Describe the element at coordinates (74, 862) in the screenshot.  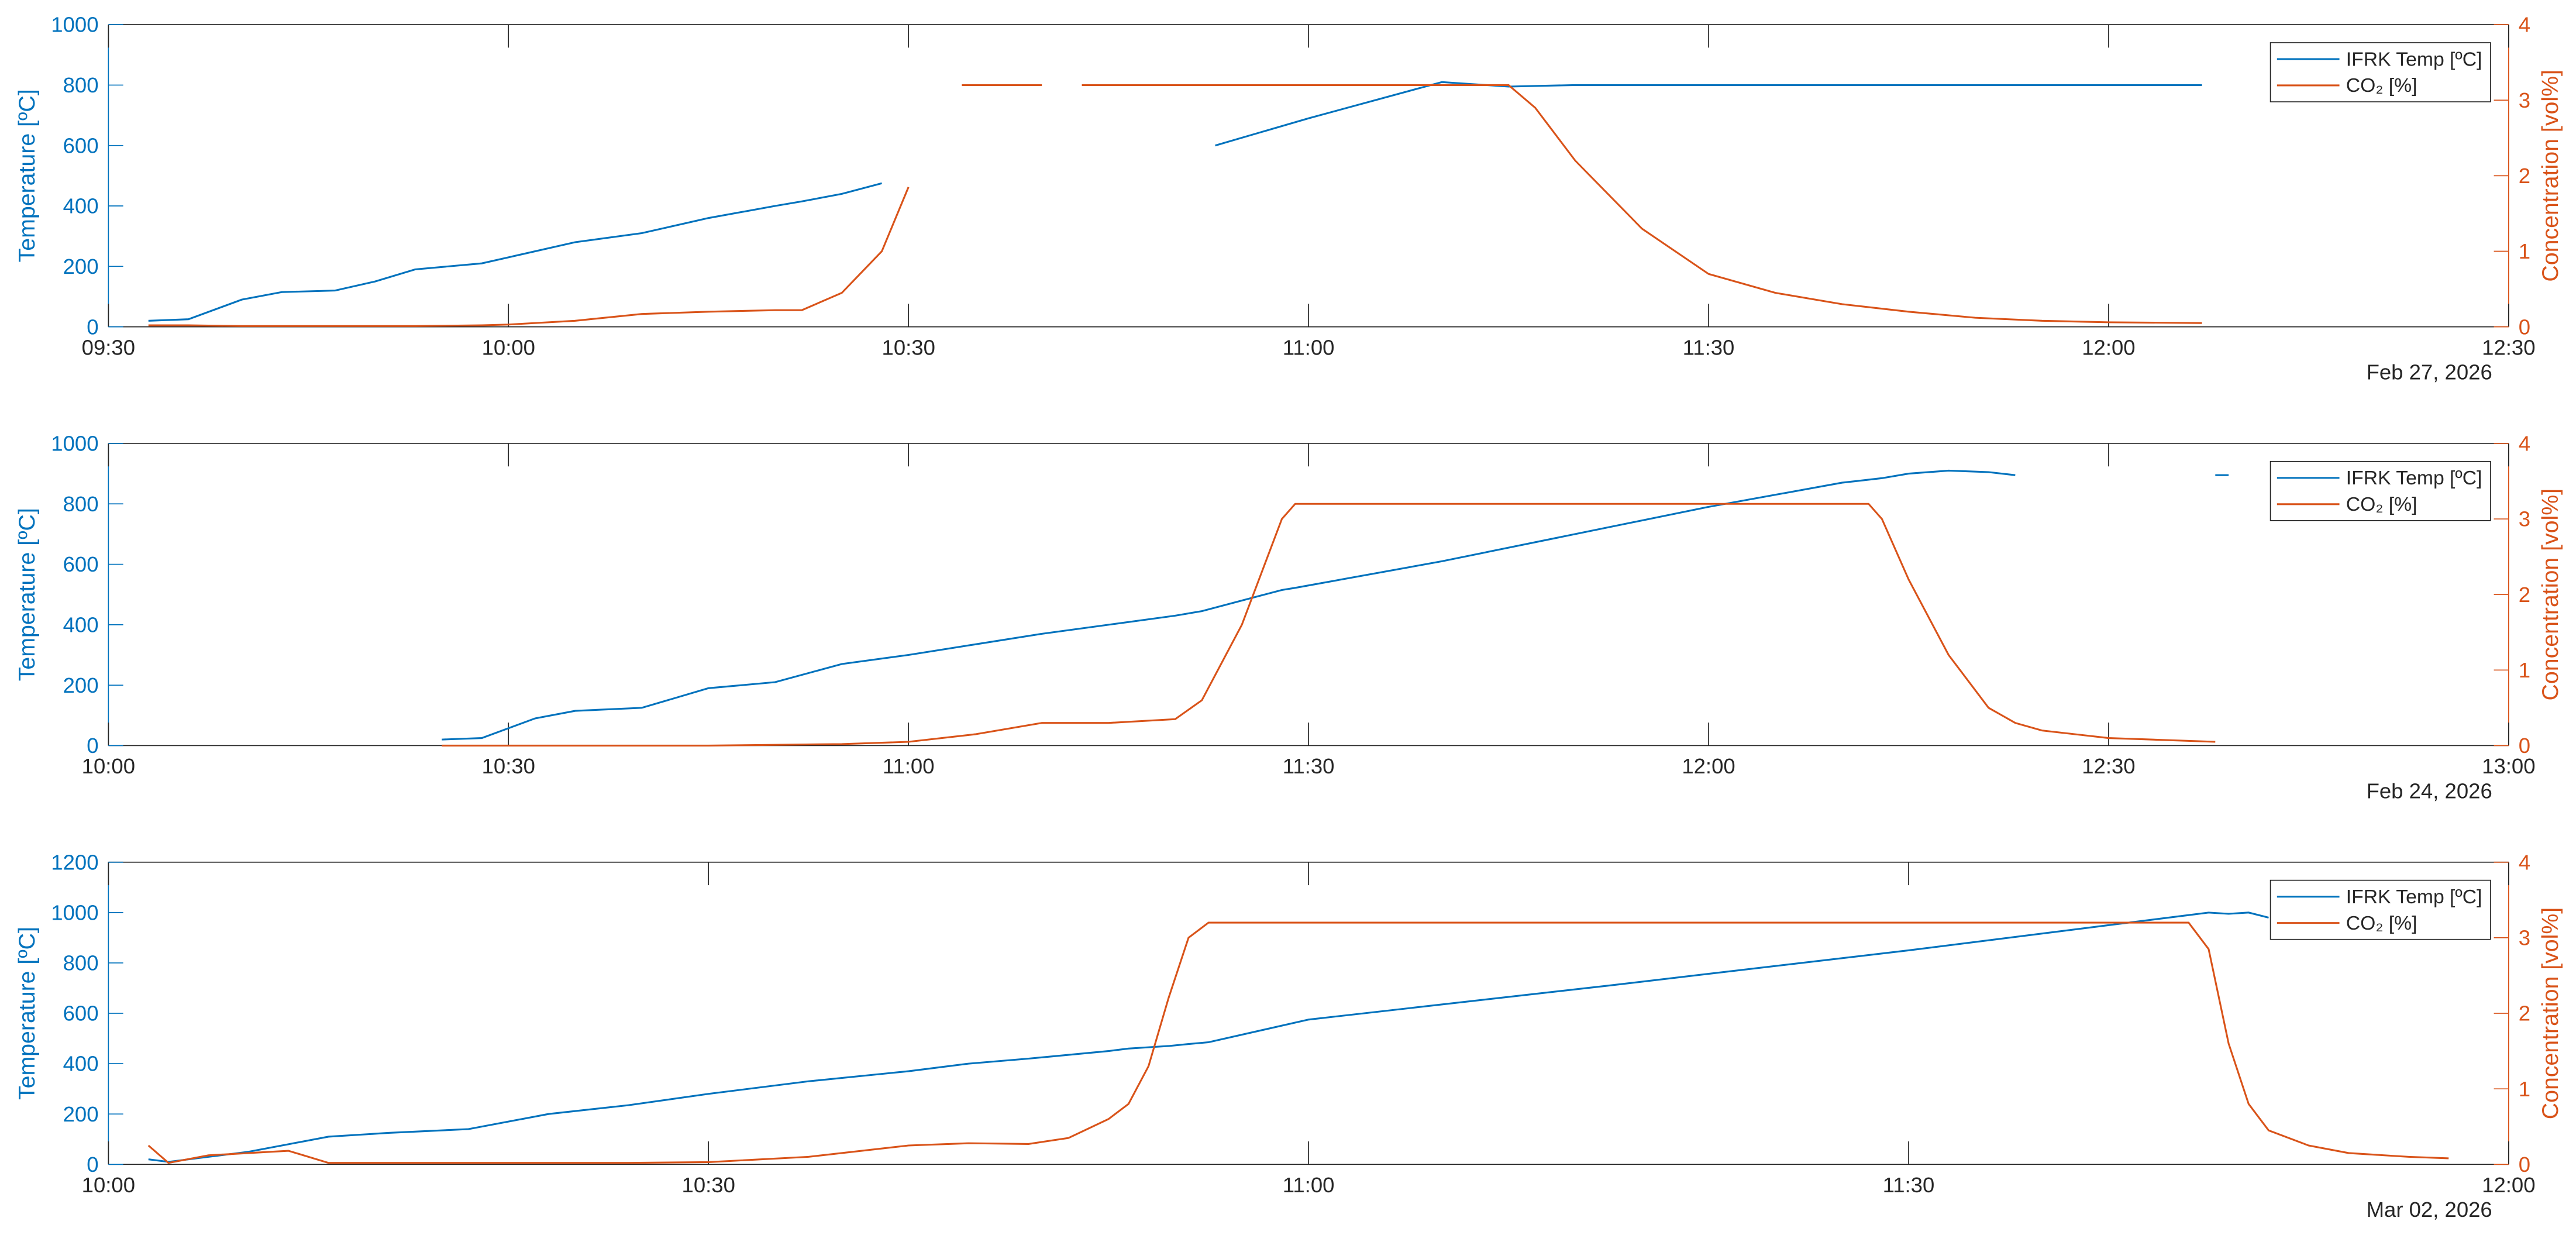
I see `y-tick-label: 1200` at that location.